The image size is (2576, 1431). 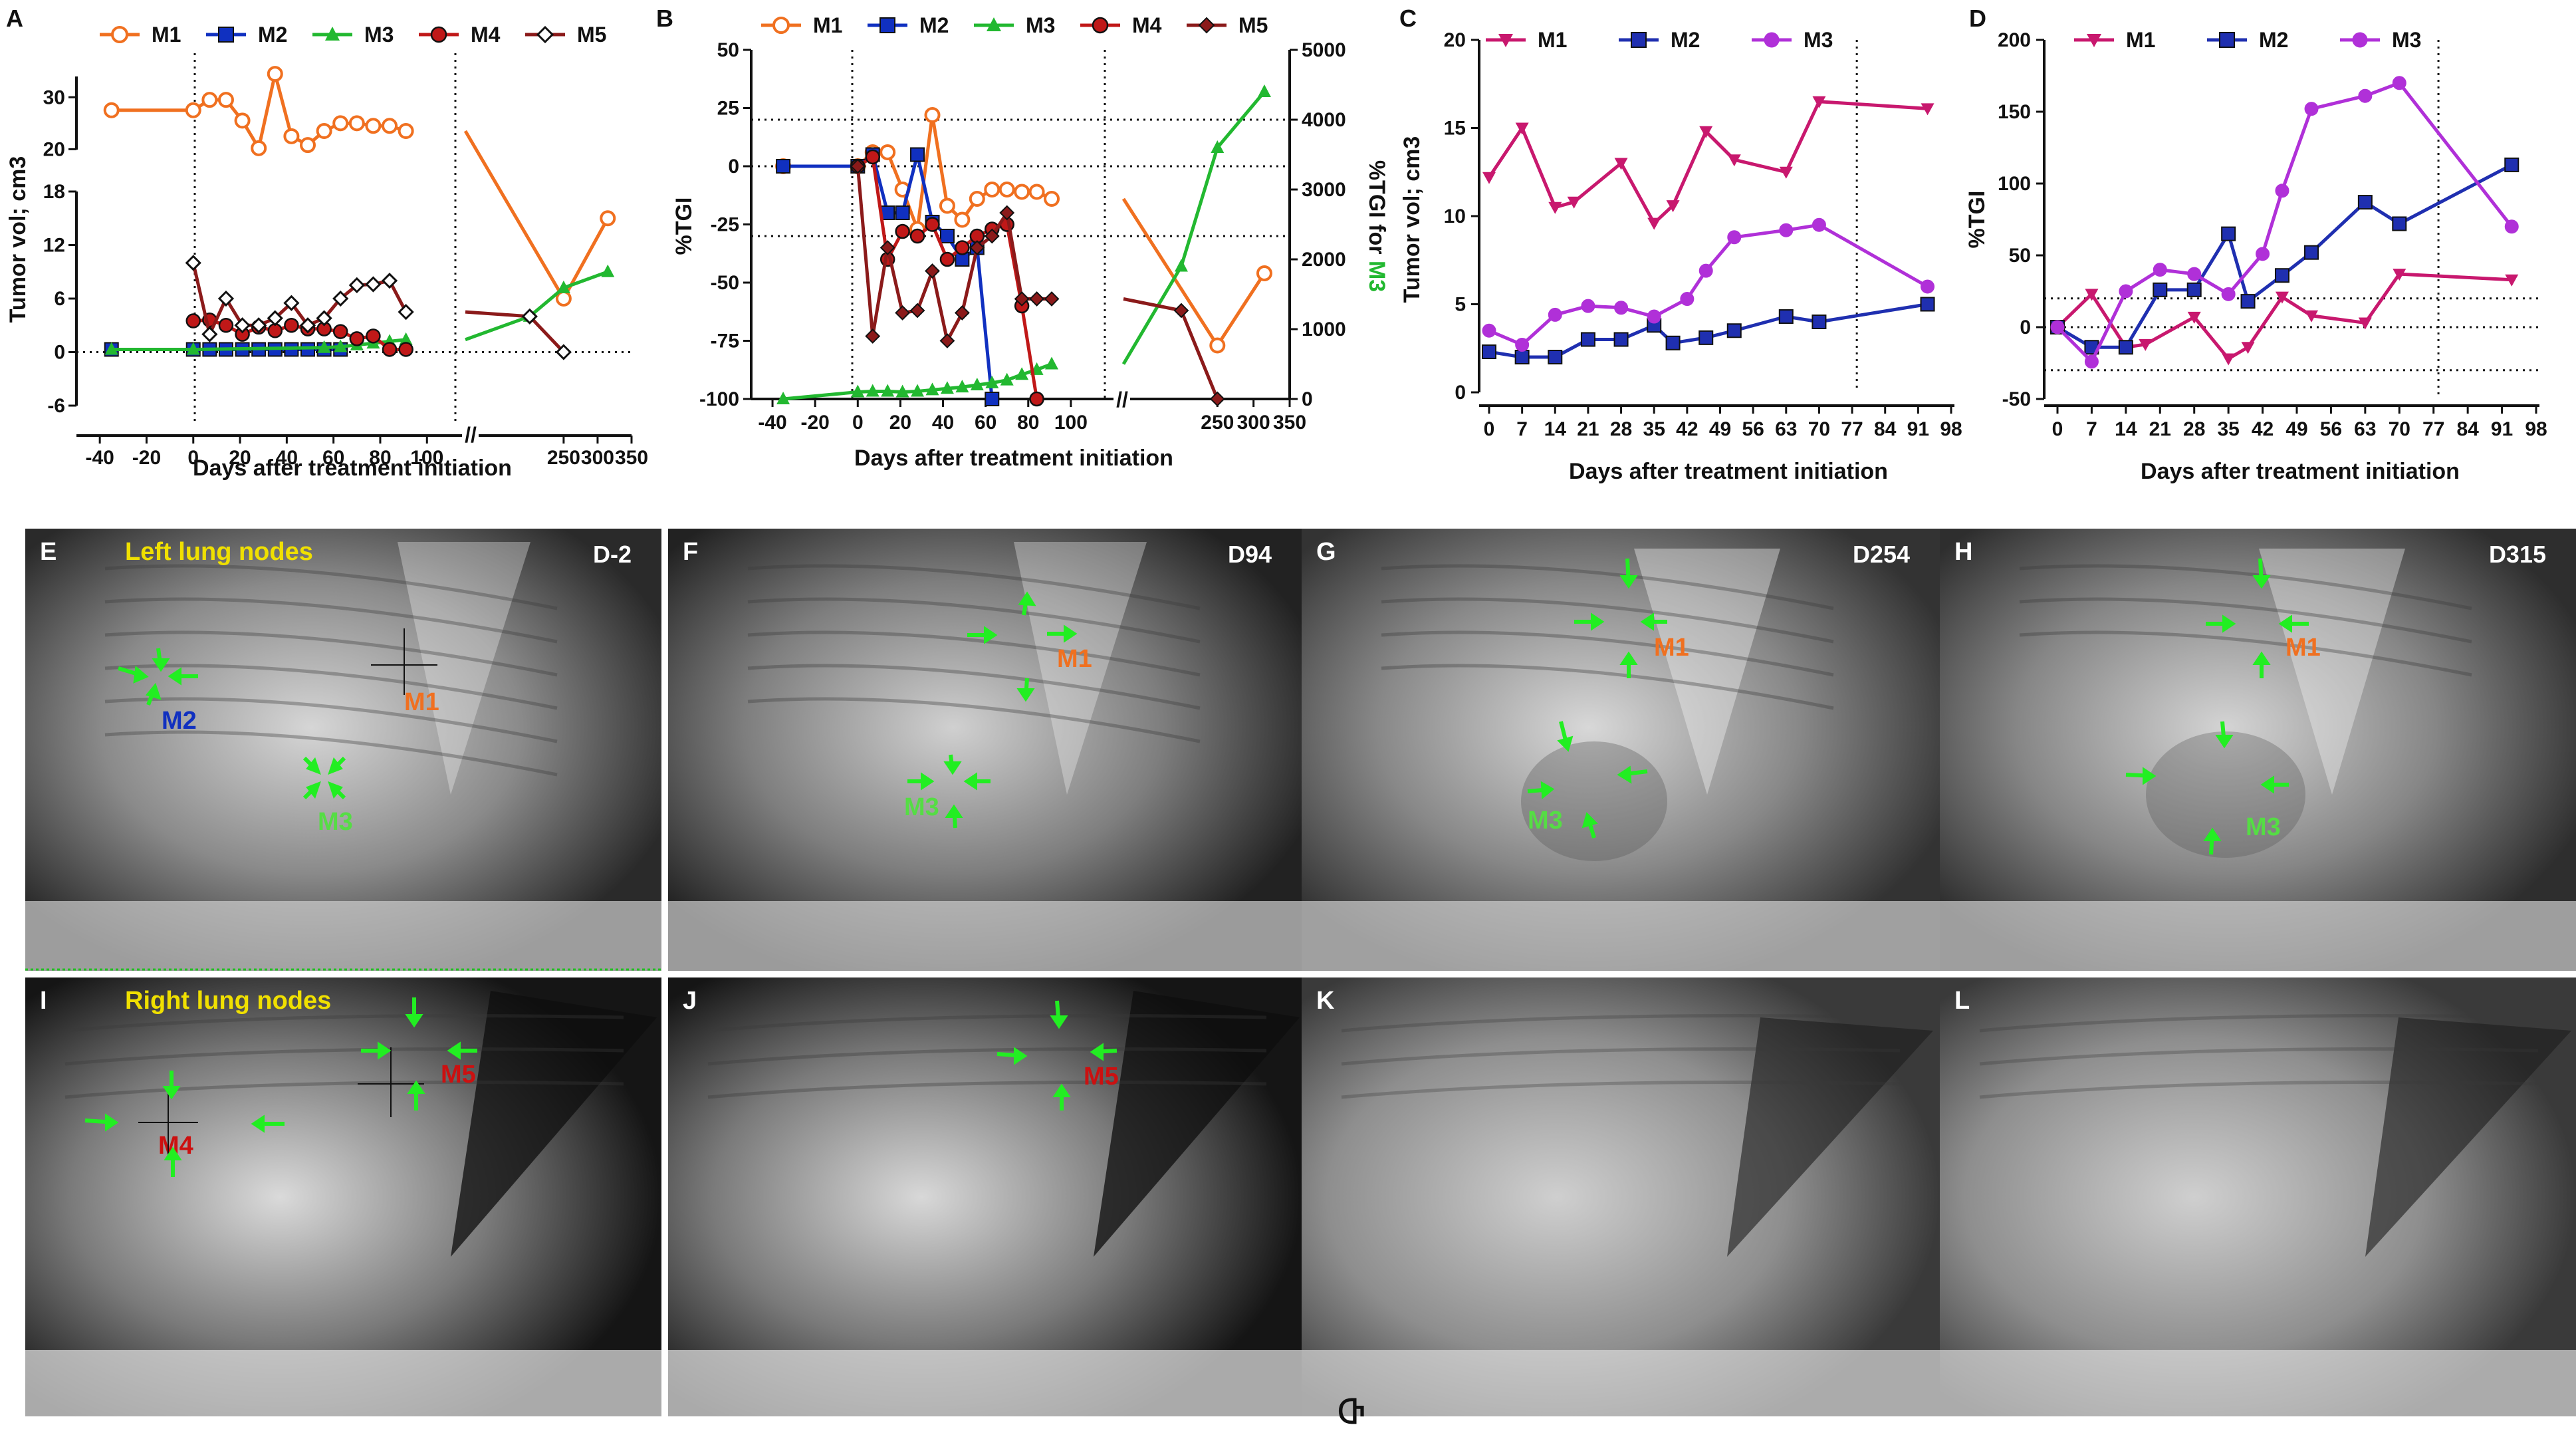 I want to click on x-tick-label: 49, so click(x=1720, y=429).